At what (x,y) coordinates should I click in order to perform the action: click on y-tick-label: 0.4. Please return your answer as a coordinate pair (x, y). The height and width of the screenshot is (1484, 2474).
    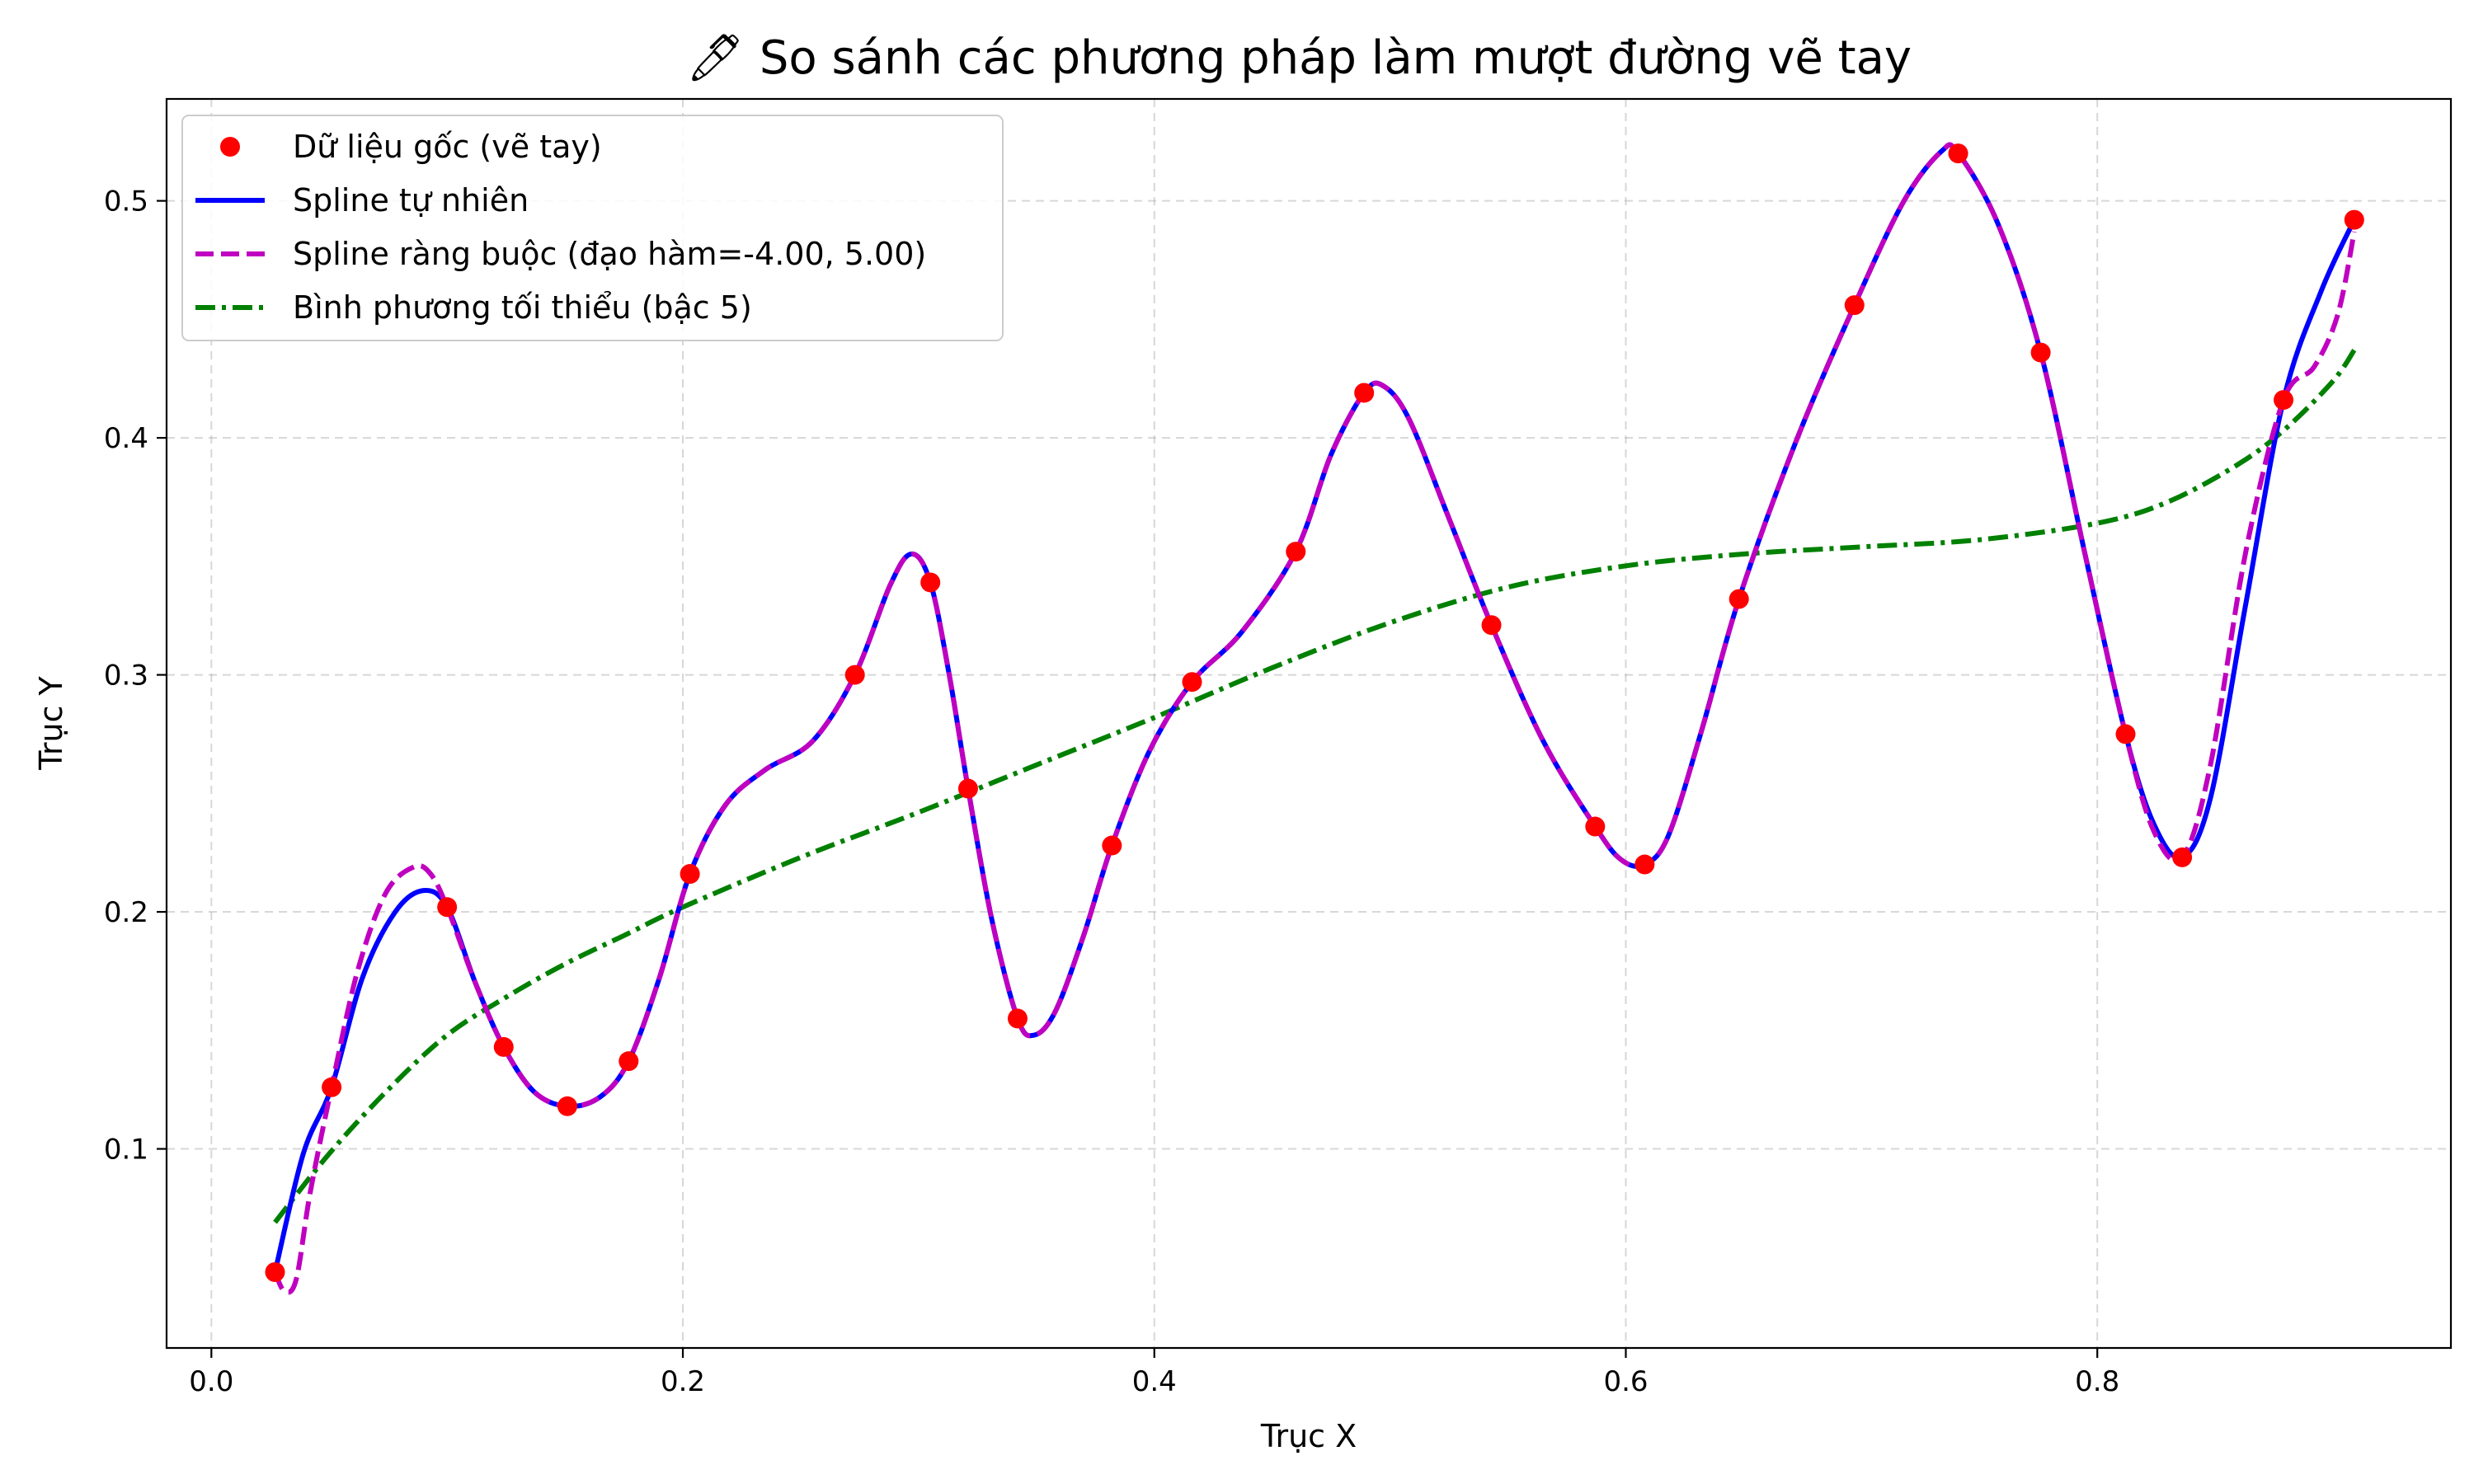
    Looking at the image, I should click on (126, 438).